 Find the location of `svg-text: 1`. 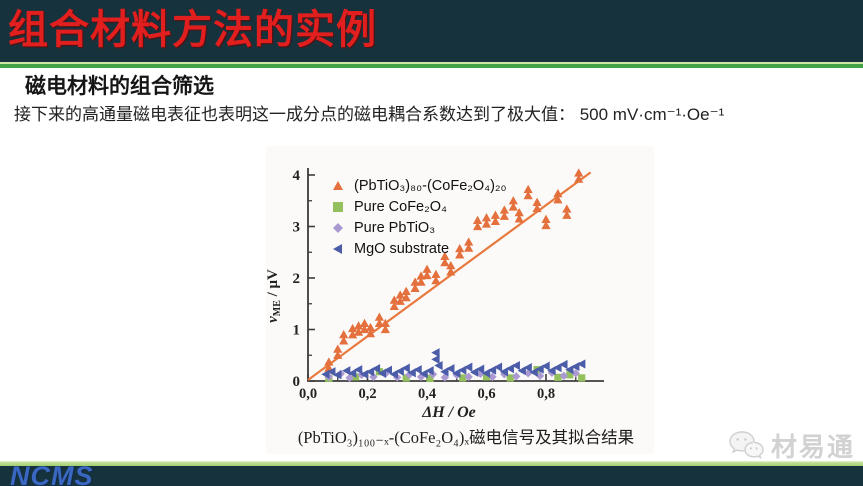

svg-text: 1 is located at coordinates (297, 331).